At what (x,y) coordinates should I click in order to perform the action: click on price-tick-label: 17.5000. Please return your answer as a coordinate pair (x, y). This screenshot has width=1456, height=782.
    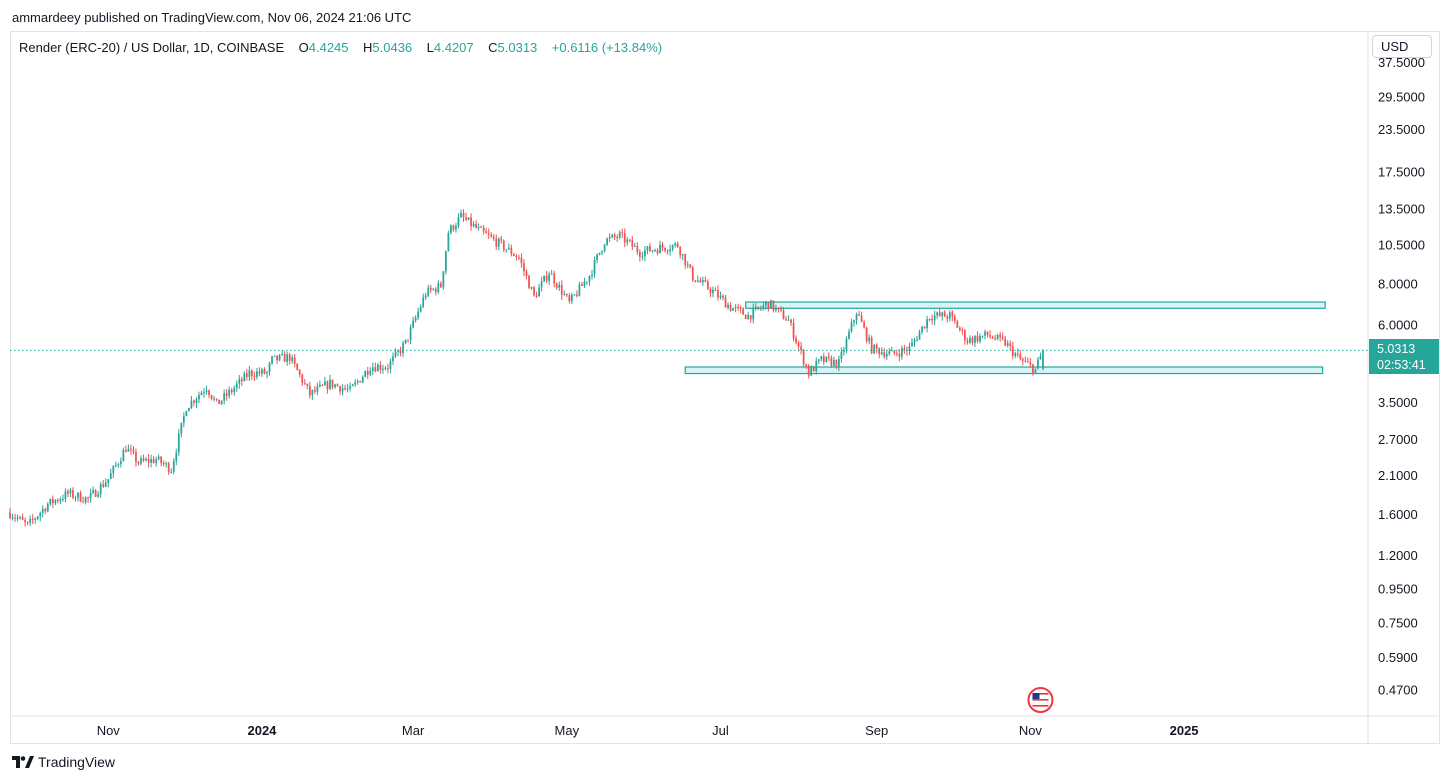
    Looking at the image, I should click on (1401, 171).